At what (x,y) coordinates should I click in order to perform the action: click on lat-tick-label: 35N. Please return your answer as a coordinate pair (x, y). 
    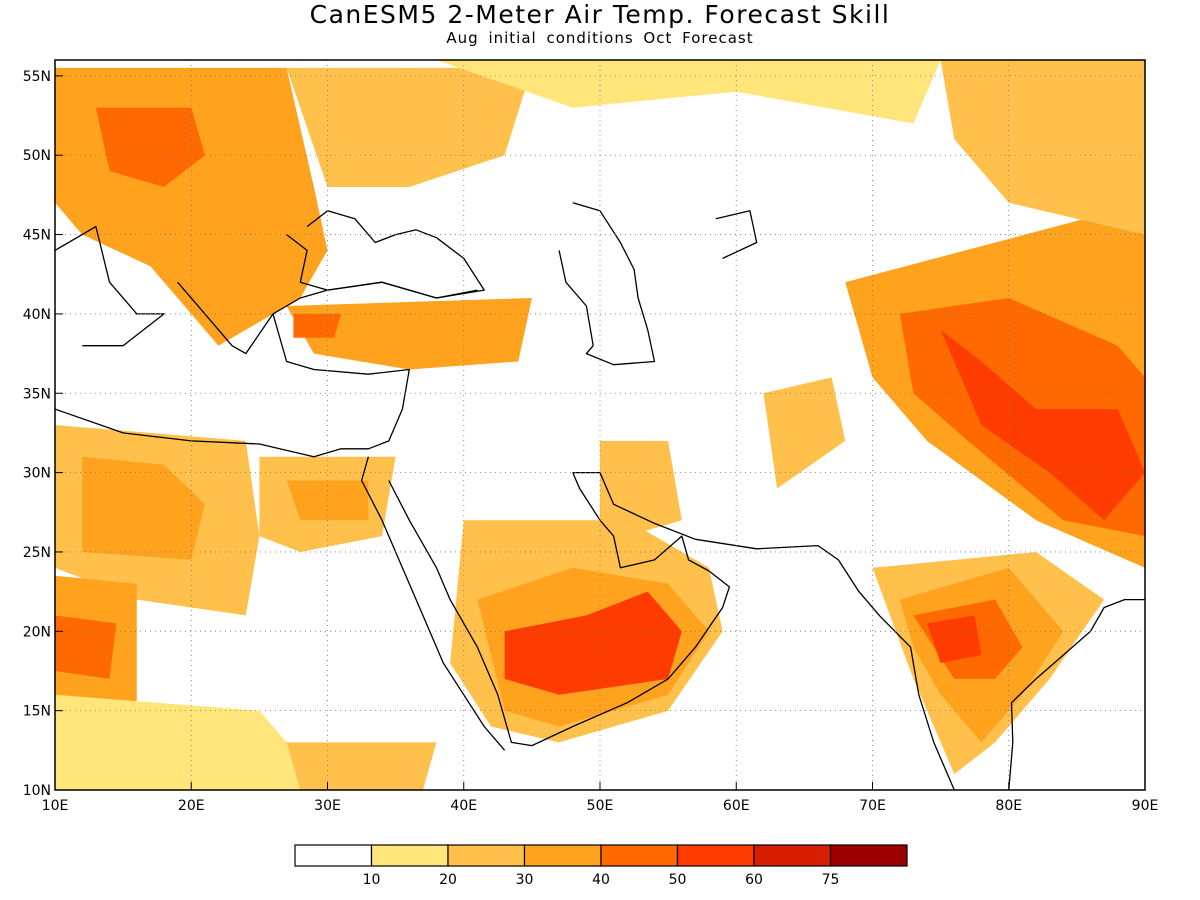
    Looking at the image, I should click on (37, 394).